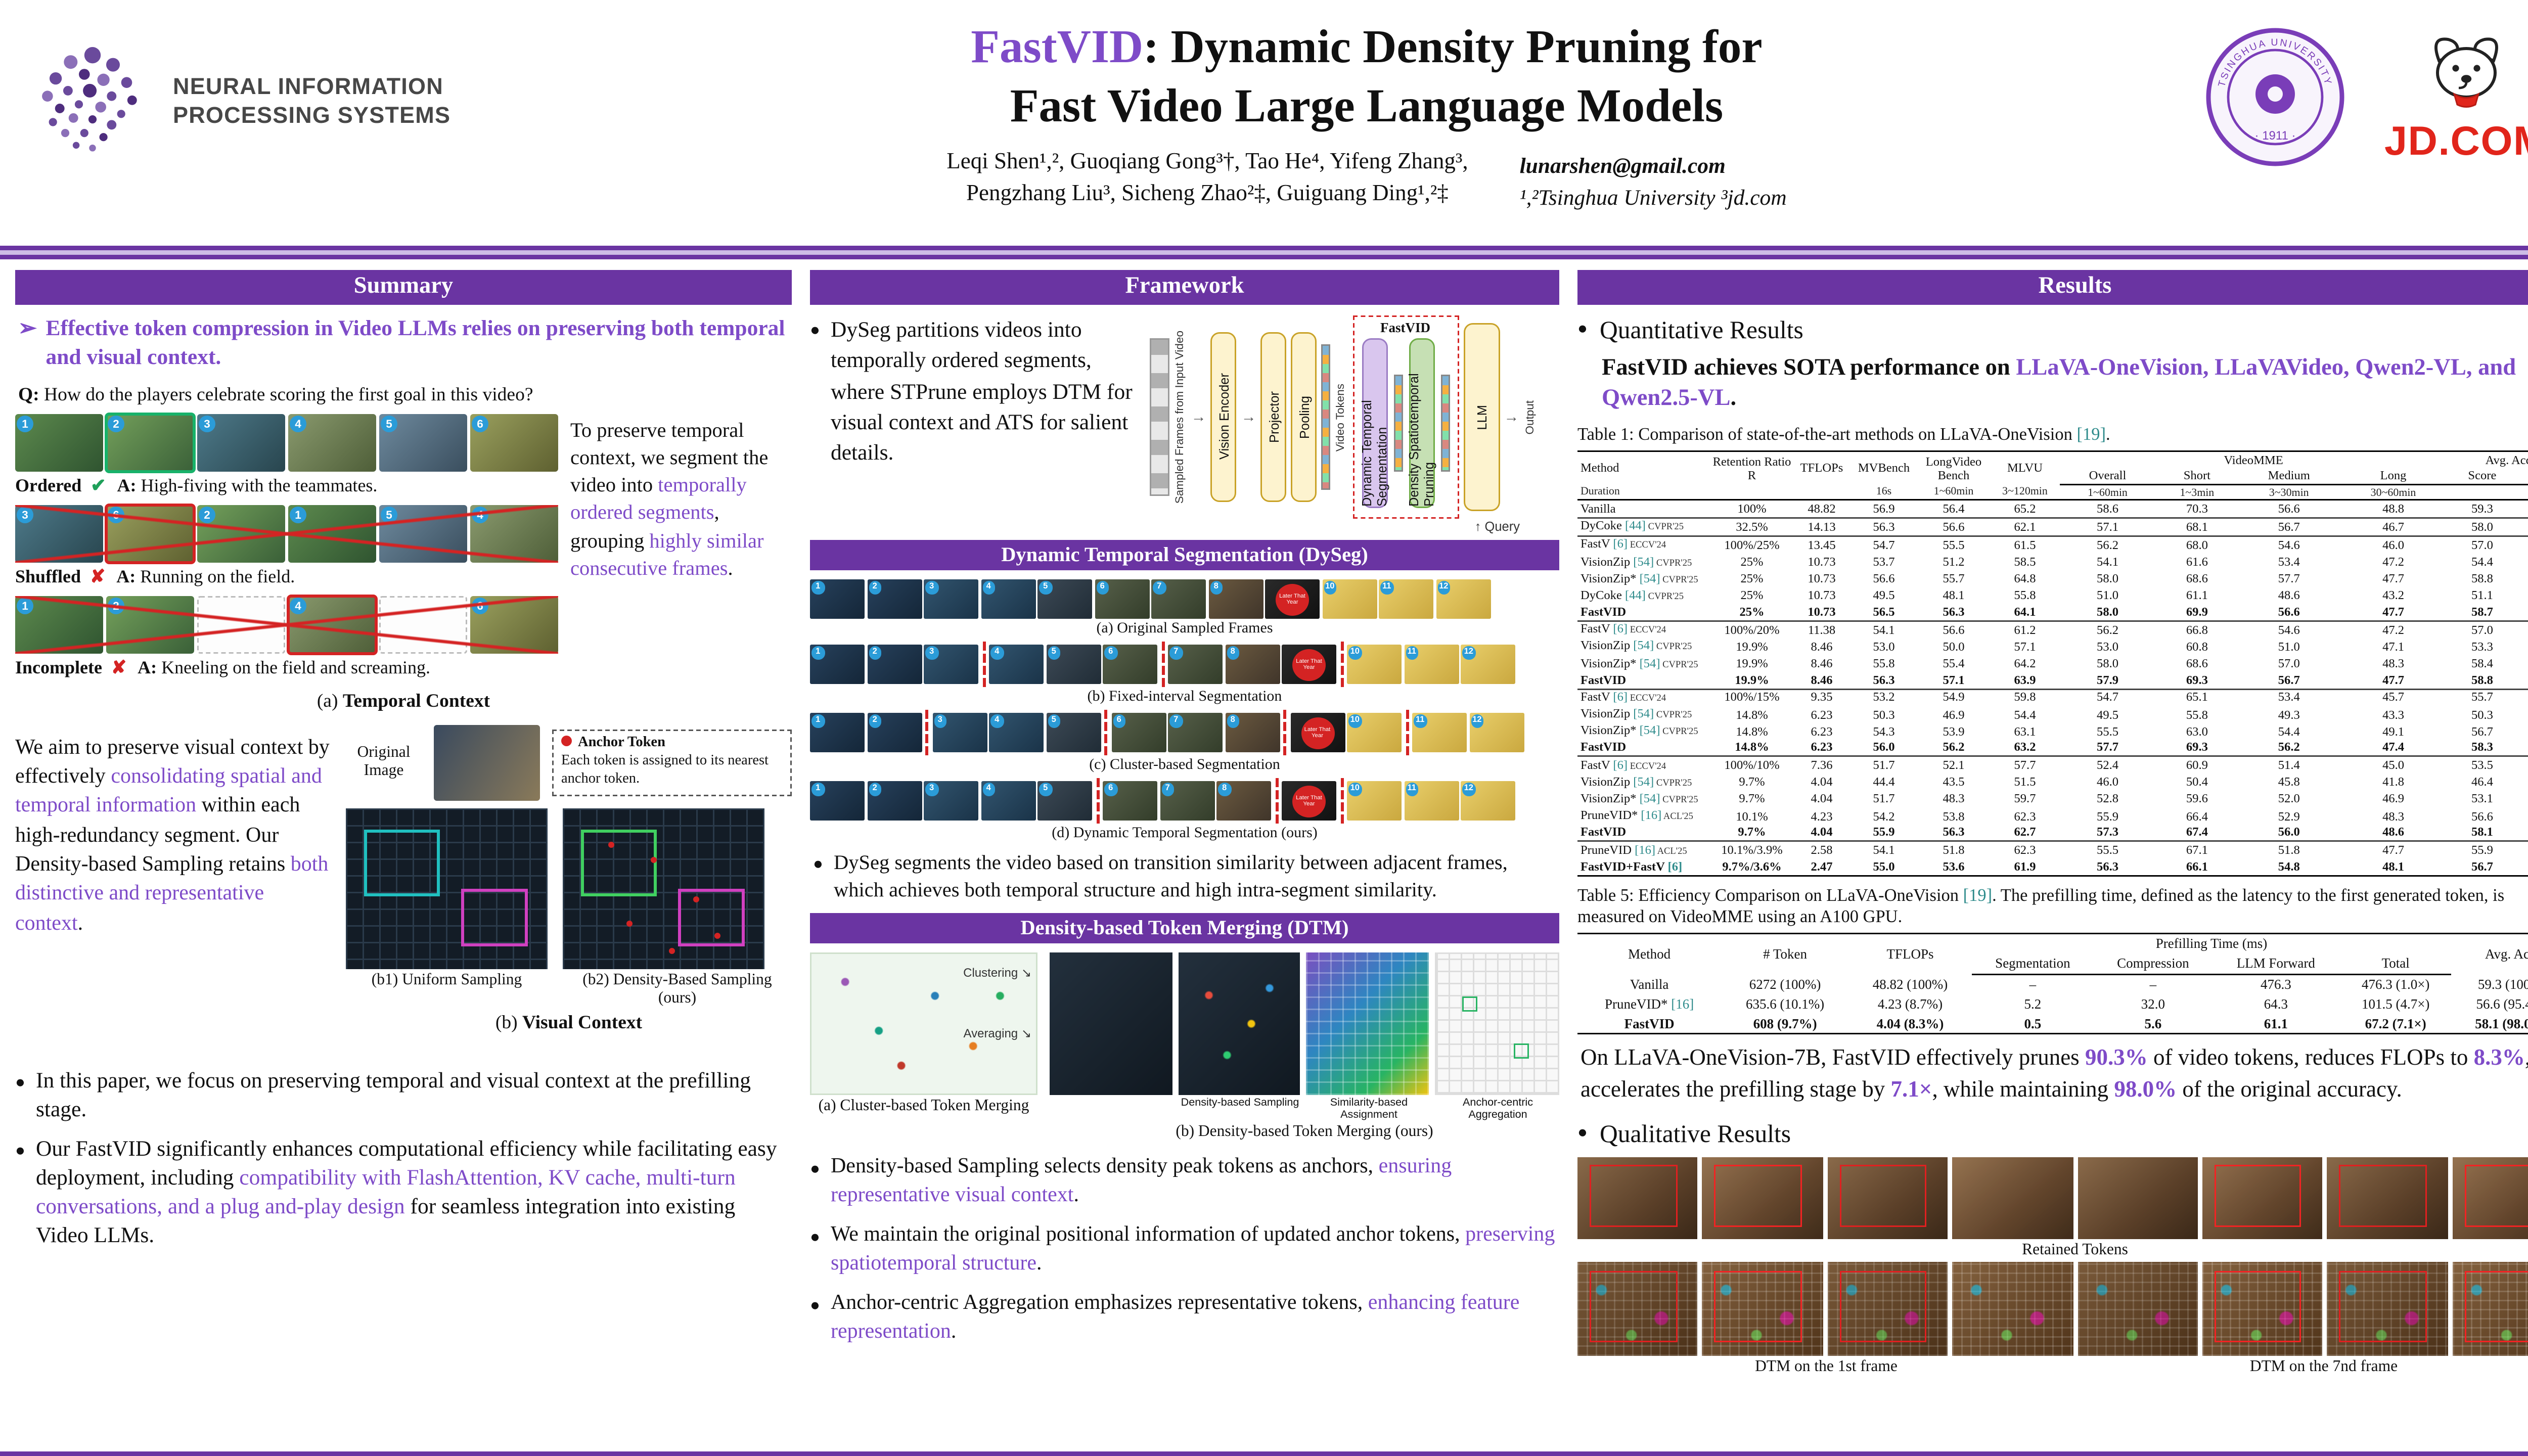  What do you see at coordinates (1978, 895) in the screenshot?
I see `text-segment: [19]` at bounding box center [1978, 895].